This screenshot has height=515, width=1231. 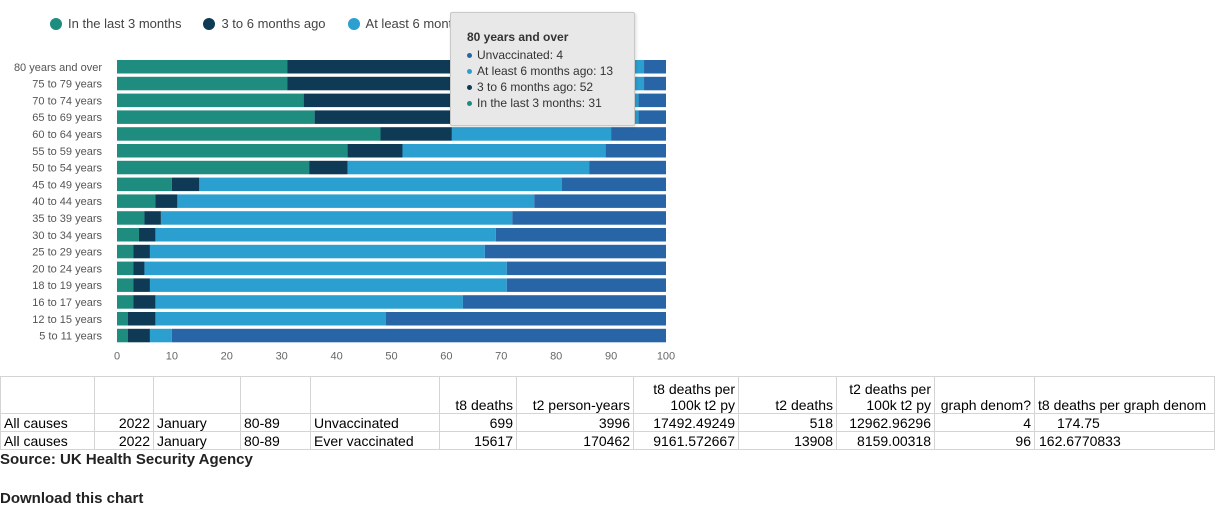 I want to click on table-cell: Ever vaccinated, so click(x=375, y=440).